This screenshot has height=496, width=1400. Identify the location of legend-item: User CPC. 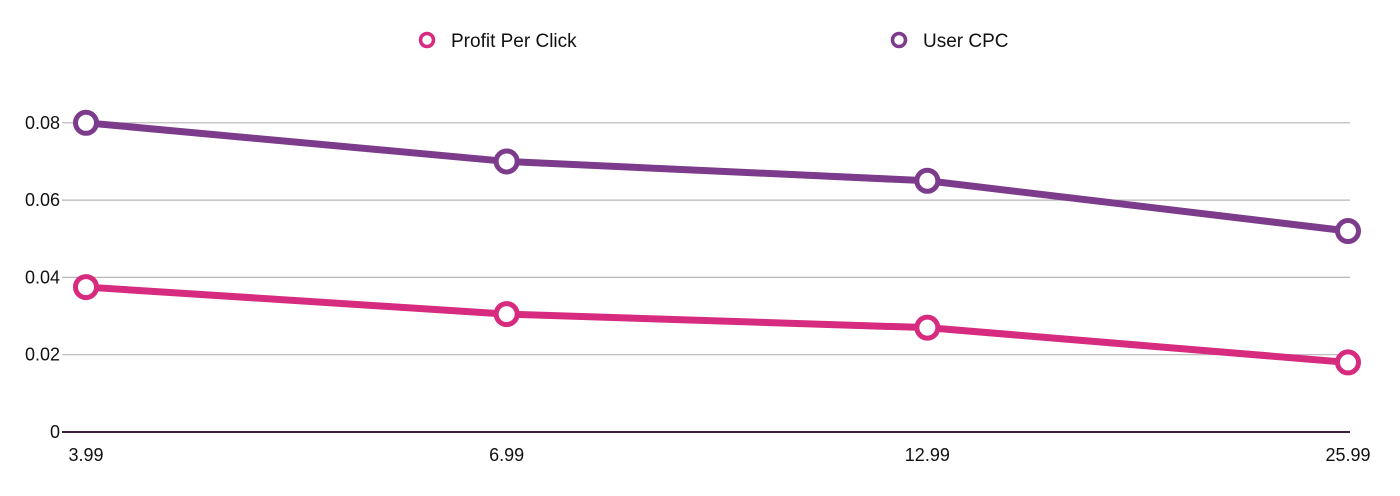
(949, 41).